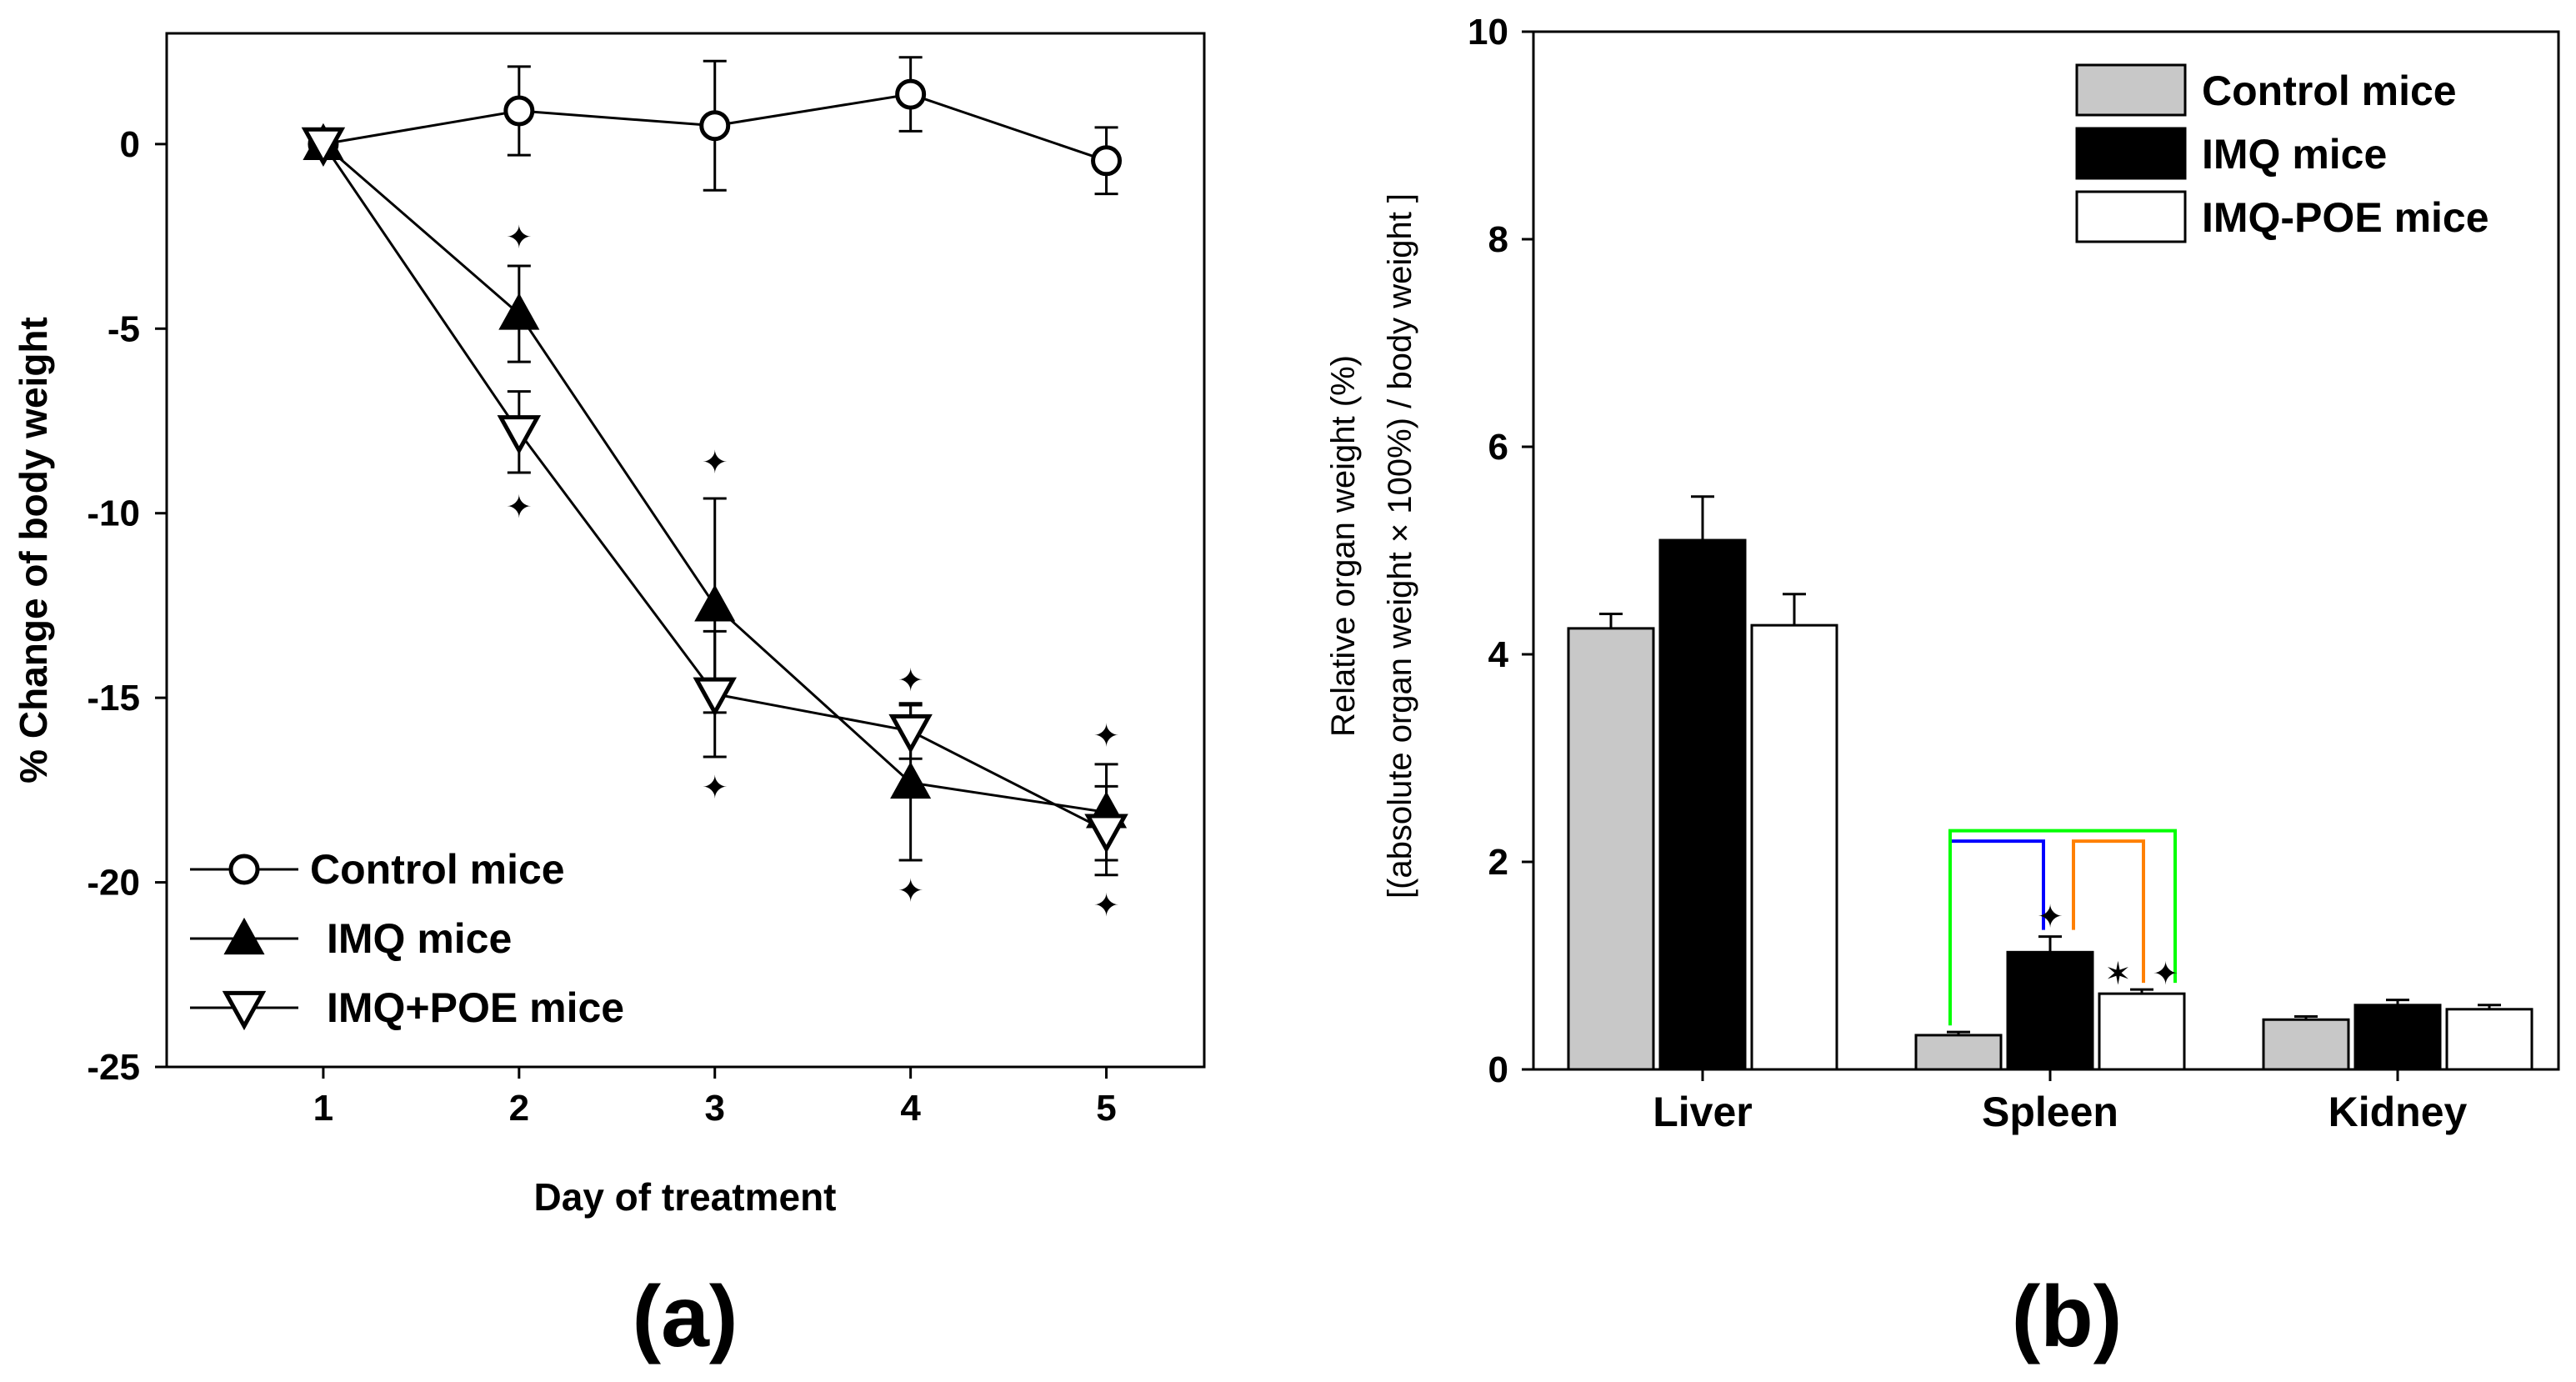 The height and width of the screenshot is (1382, 2576). What do you see at coordinates (2294, 154) in the screenshot?
I see `panel-b-legend-label: IMQ mice` at bounding box center [2294, 154].